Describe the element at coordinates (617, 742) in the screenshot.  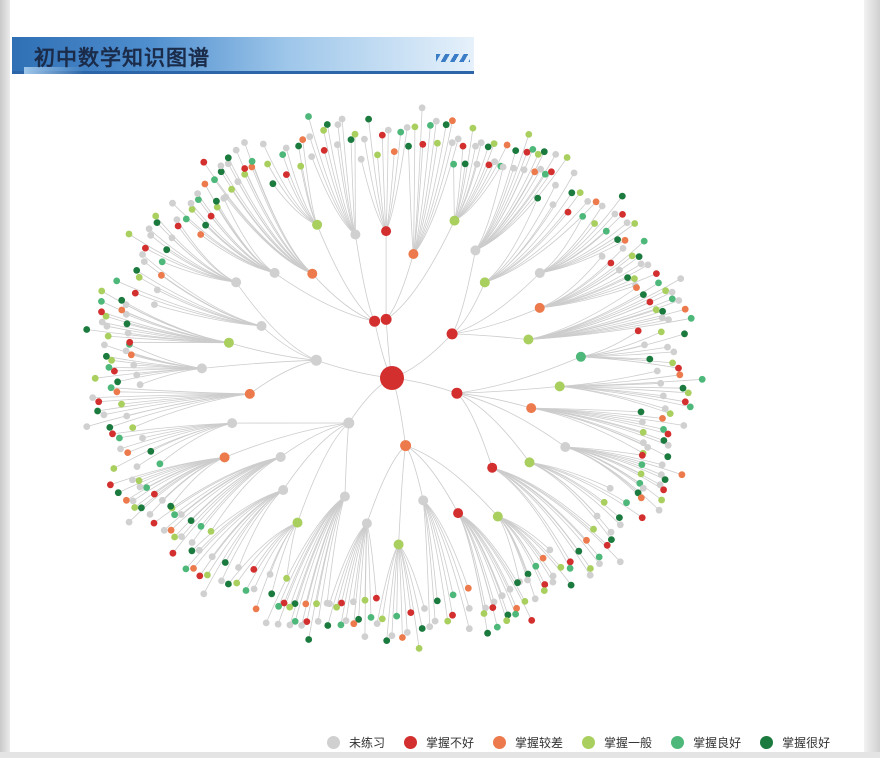
I see `legend-item-average: 掌握一般` at that location.